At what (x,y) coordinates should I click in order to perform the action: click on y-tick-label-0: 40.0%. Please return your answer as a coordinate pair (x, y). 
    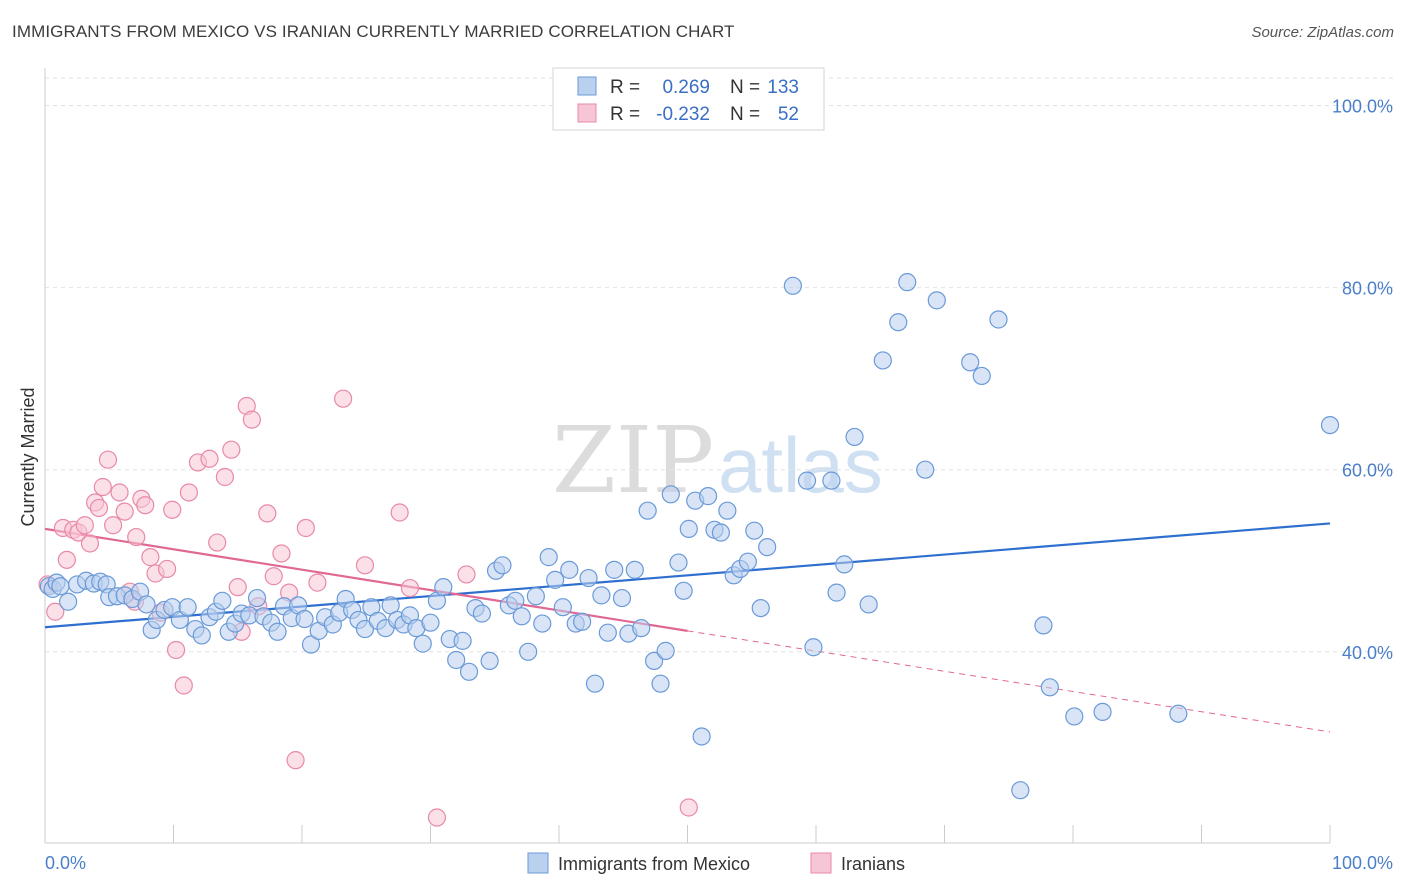
    Looking at the image, I should click on (1367, 653).